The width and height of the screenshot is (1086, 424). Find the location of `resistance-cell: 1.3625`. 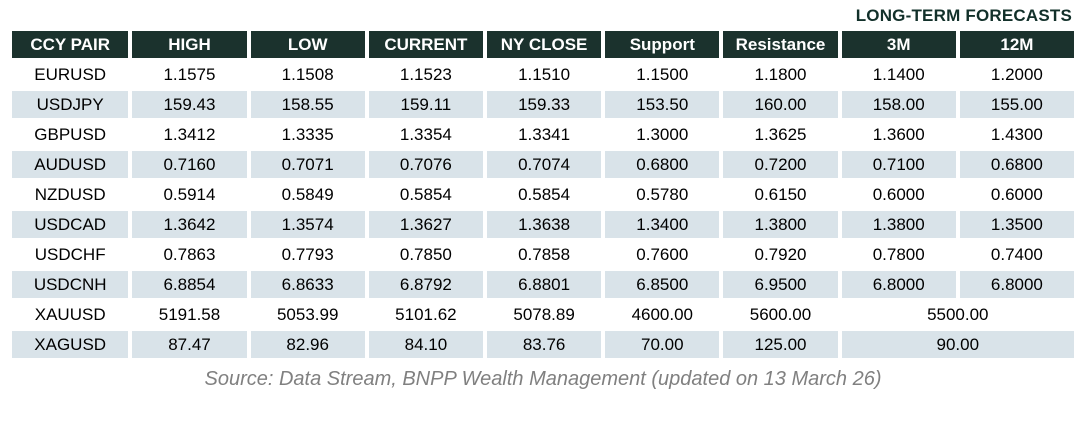

resistance-cell: 1.3625 is located at coordinates (780, 134).